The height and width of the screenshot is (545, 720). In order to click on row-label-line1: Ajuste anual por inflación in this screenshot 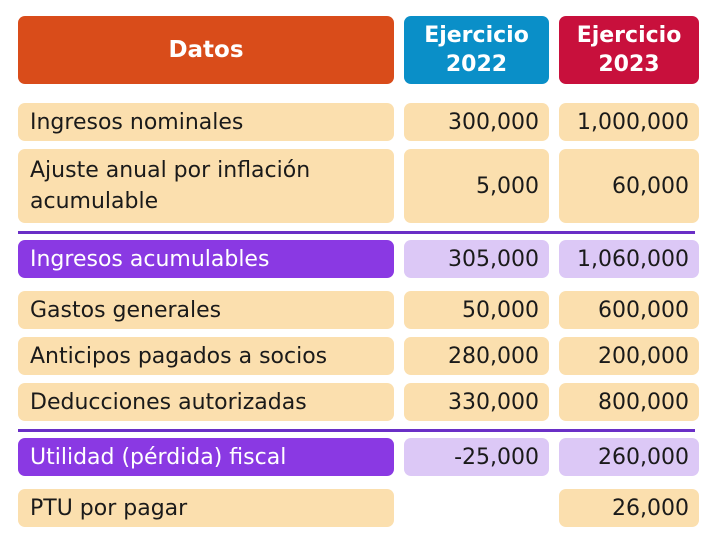, I will do `click(170, 170)`.